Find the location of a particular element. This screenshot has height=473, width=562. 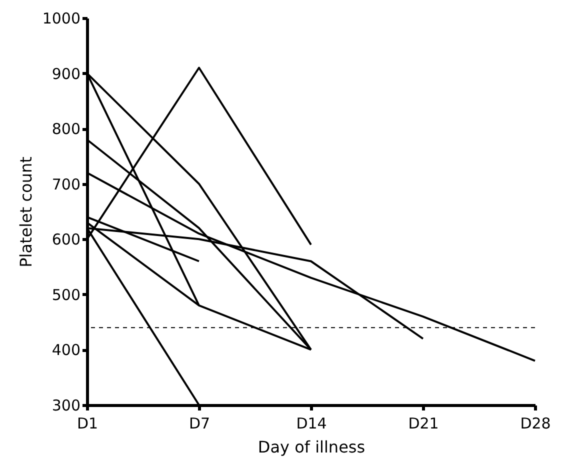

x-tick-label: D7 is located at coordinates (199, 423).